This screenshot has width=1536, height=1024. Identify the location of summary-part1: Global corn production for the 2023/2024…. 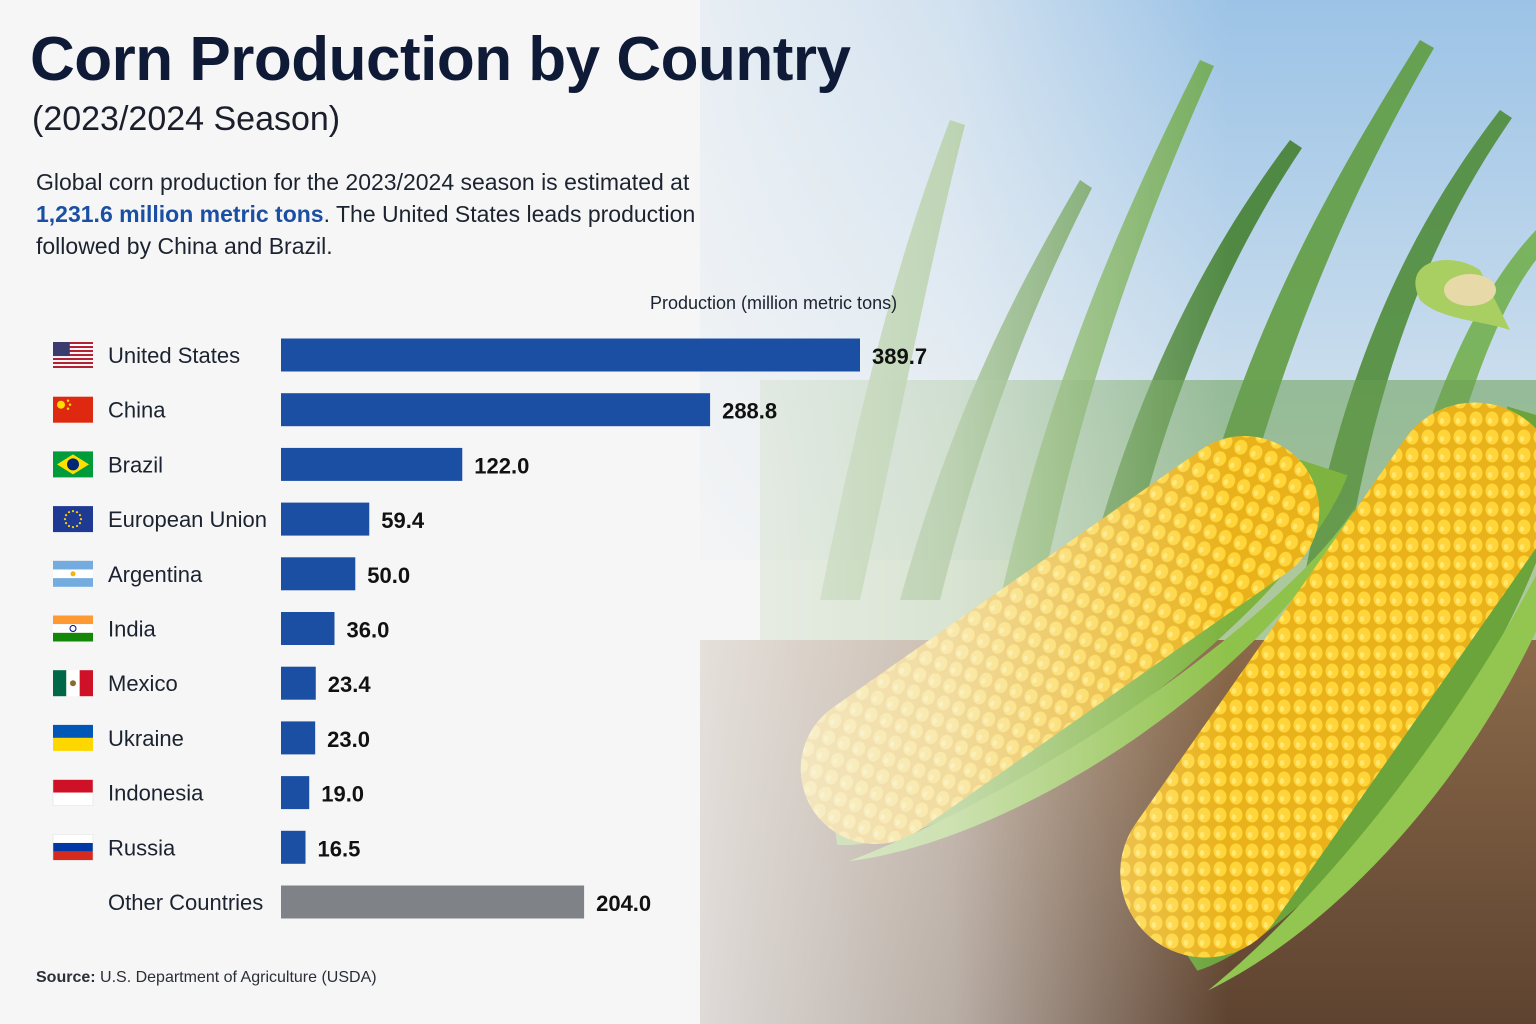
(363, 182).